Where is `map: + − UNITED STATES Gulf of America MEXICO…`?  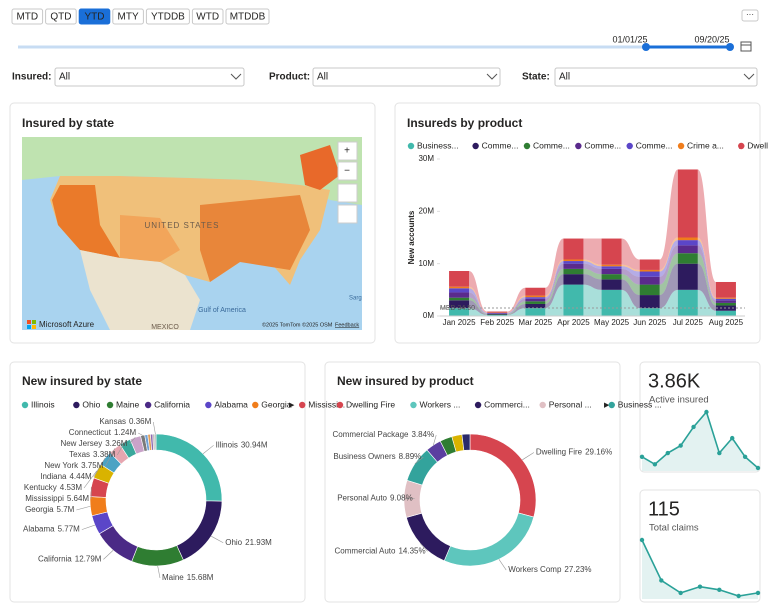 map: + − UNITED STATES Gulf of America MEXICO… is located at coordinates (192, 234).